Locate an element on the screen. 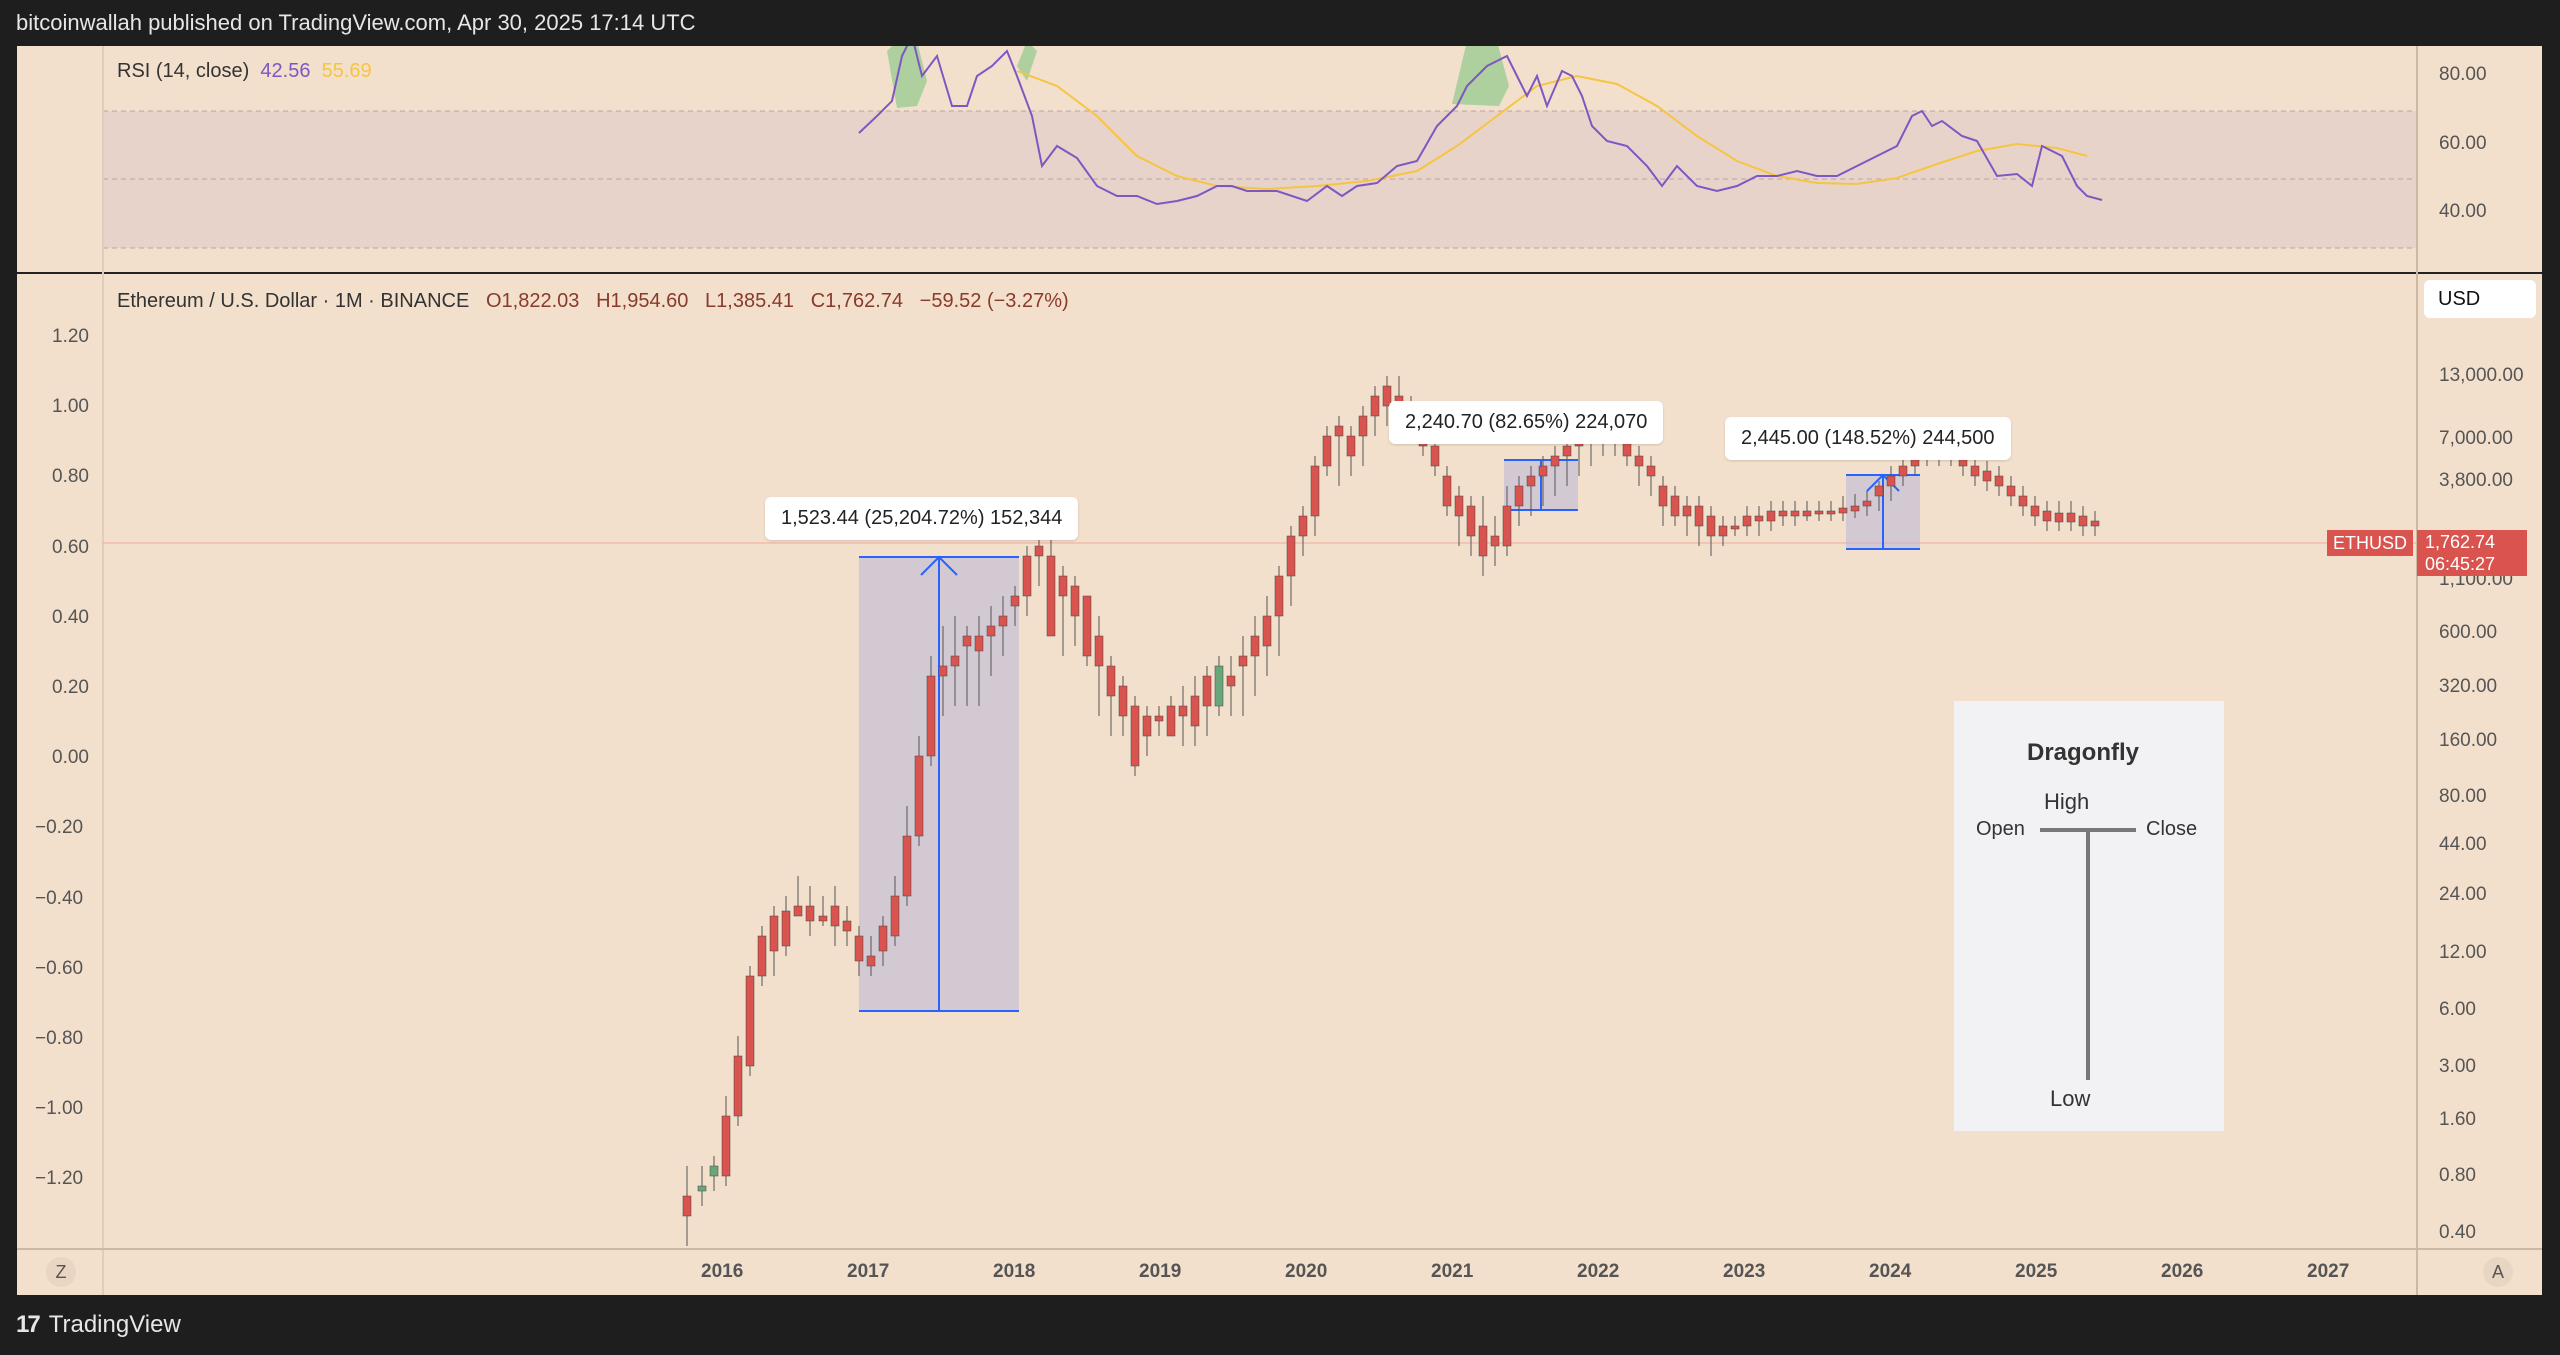 The width and height of the screenshot is (2560, 1355). time-axis-label: 2025 is located at coordinates (2036, 1271).